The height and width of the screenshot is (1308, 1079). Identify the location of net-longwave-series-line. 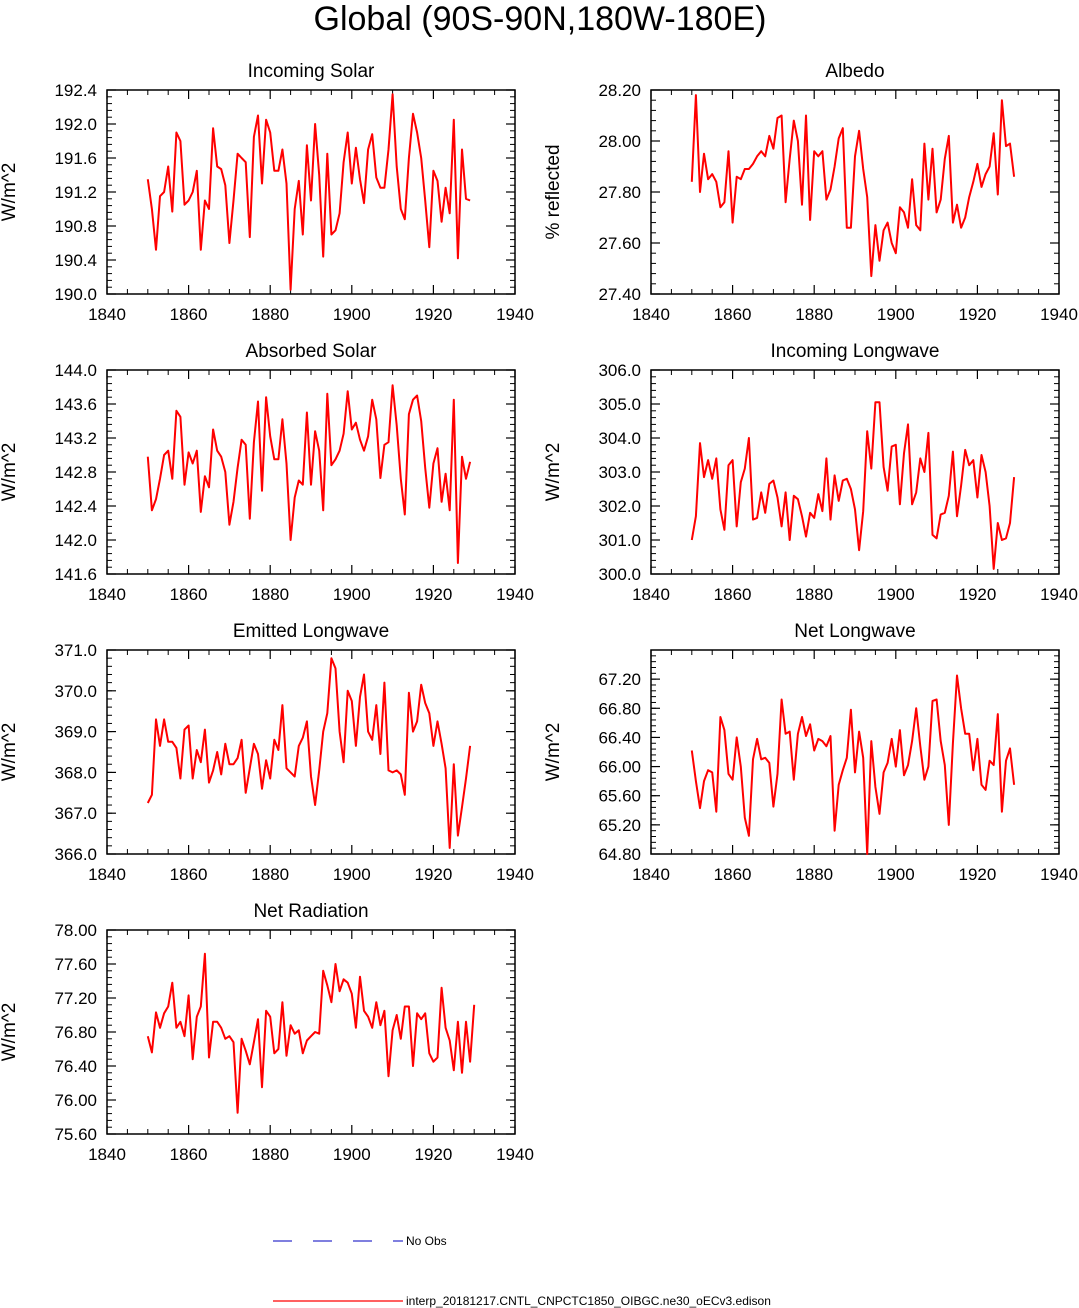
(853, 764).